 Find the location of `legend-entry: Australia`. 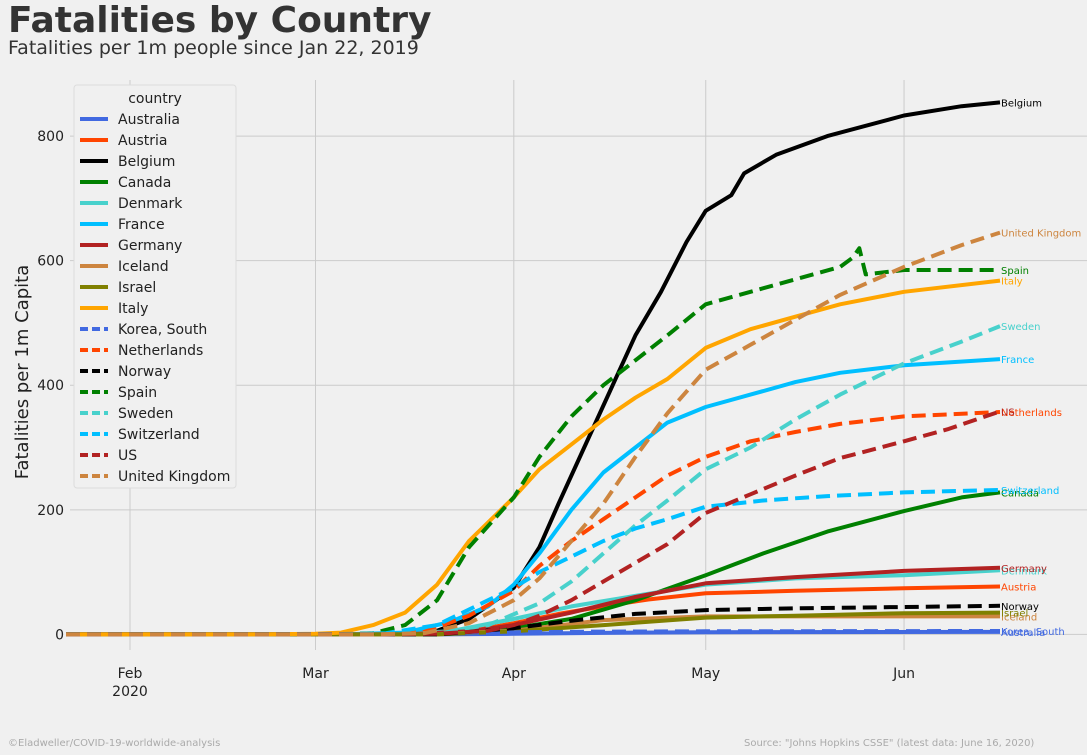

legend-entry: Australia is located at coordinates (149, 120).